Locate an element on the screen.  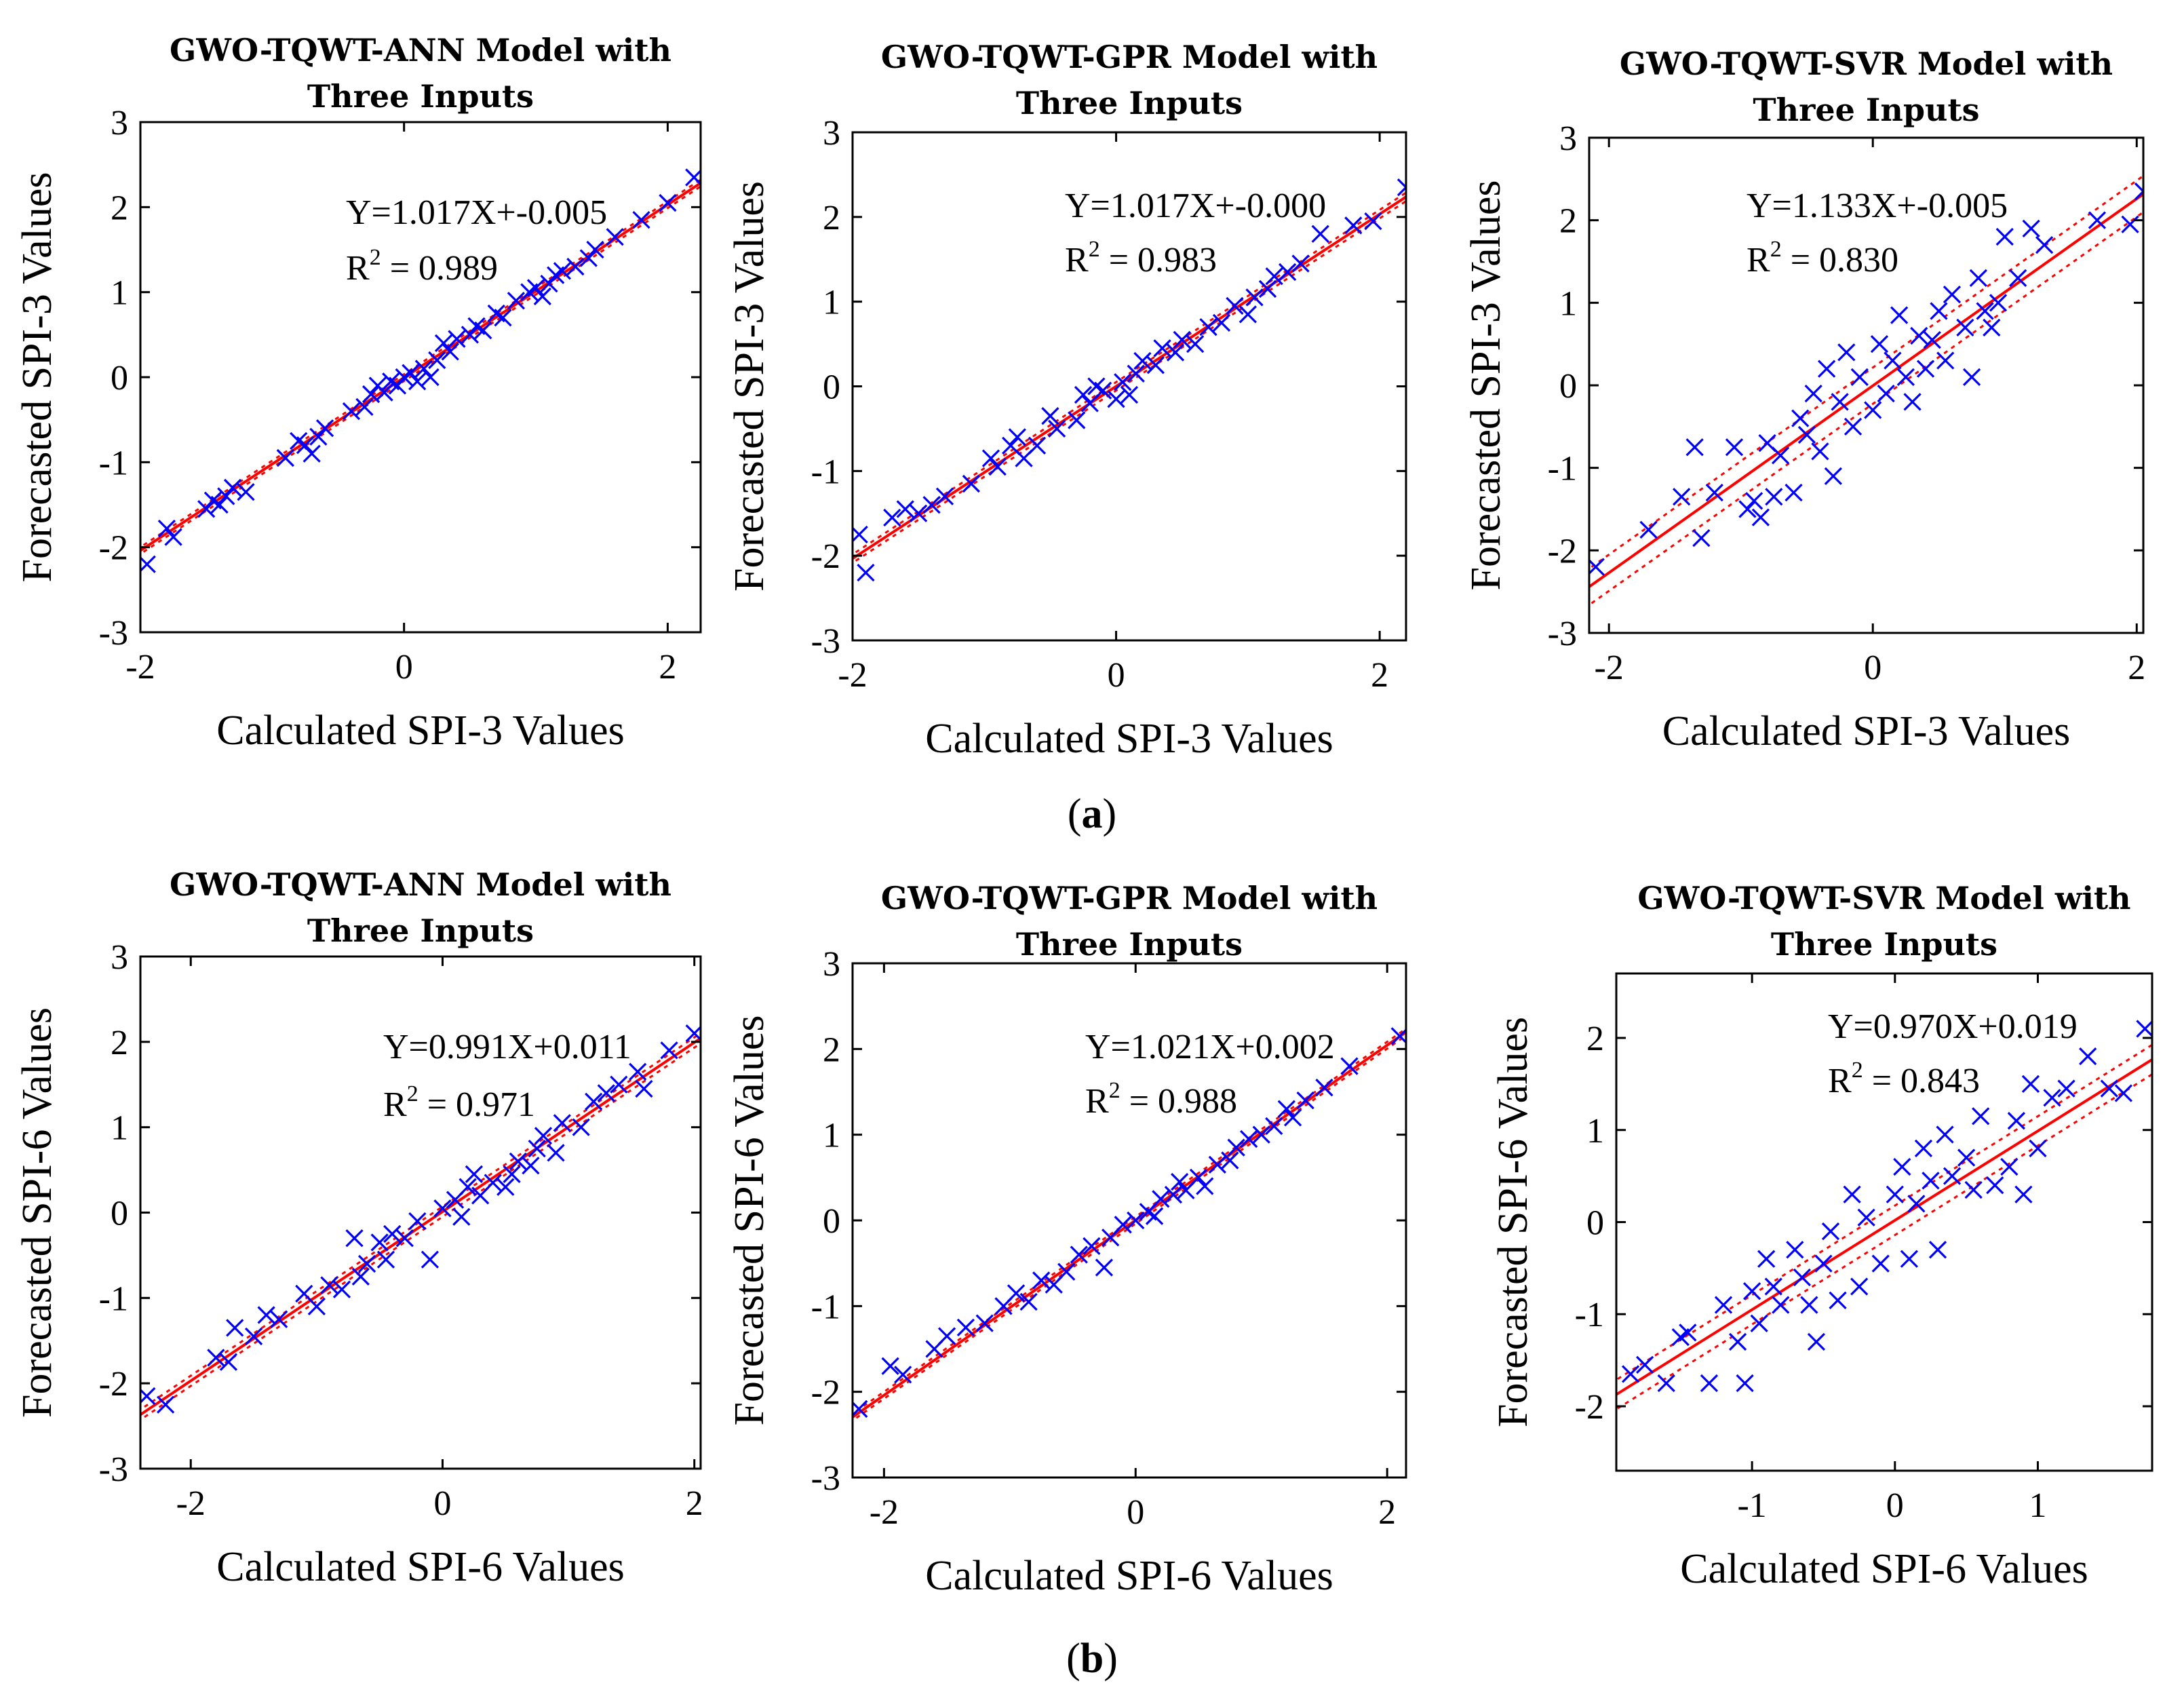
confidence-upper-line is located at coordinates (1866, 372).